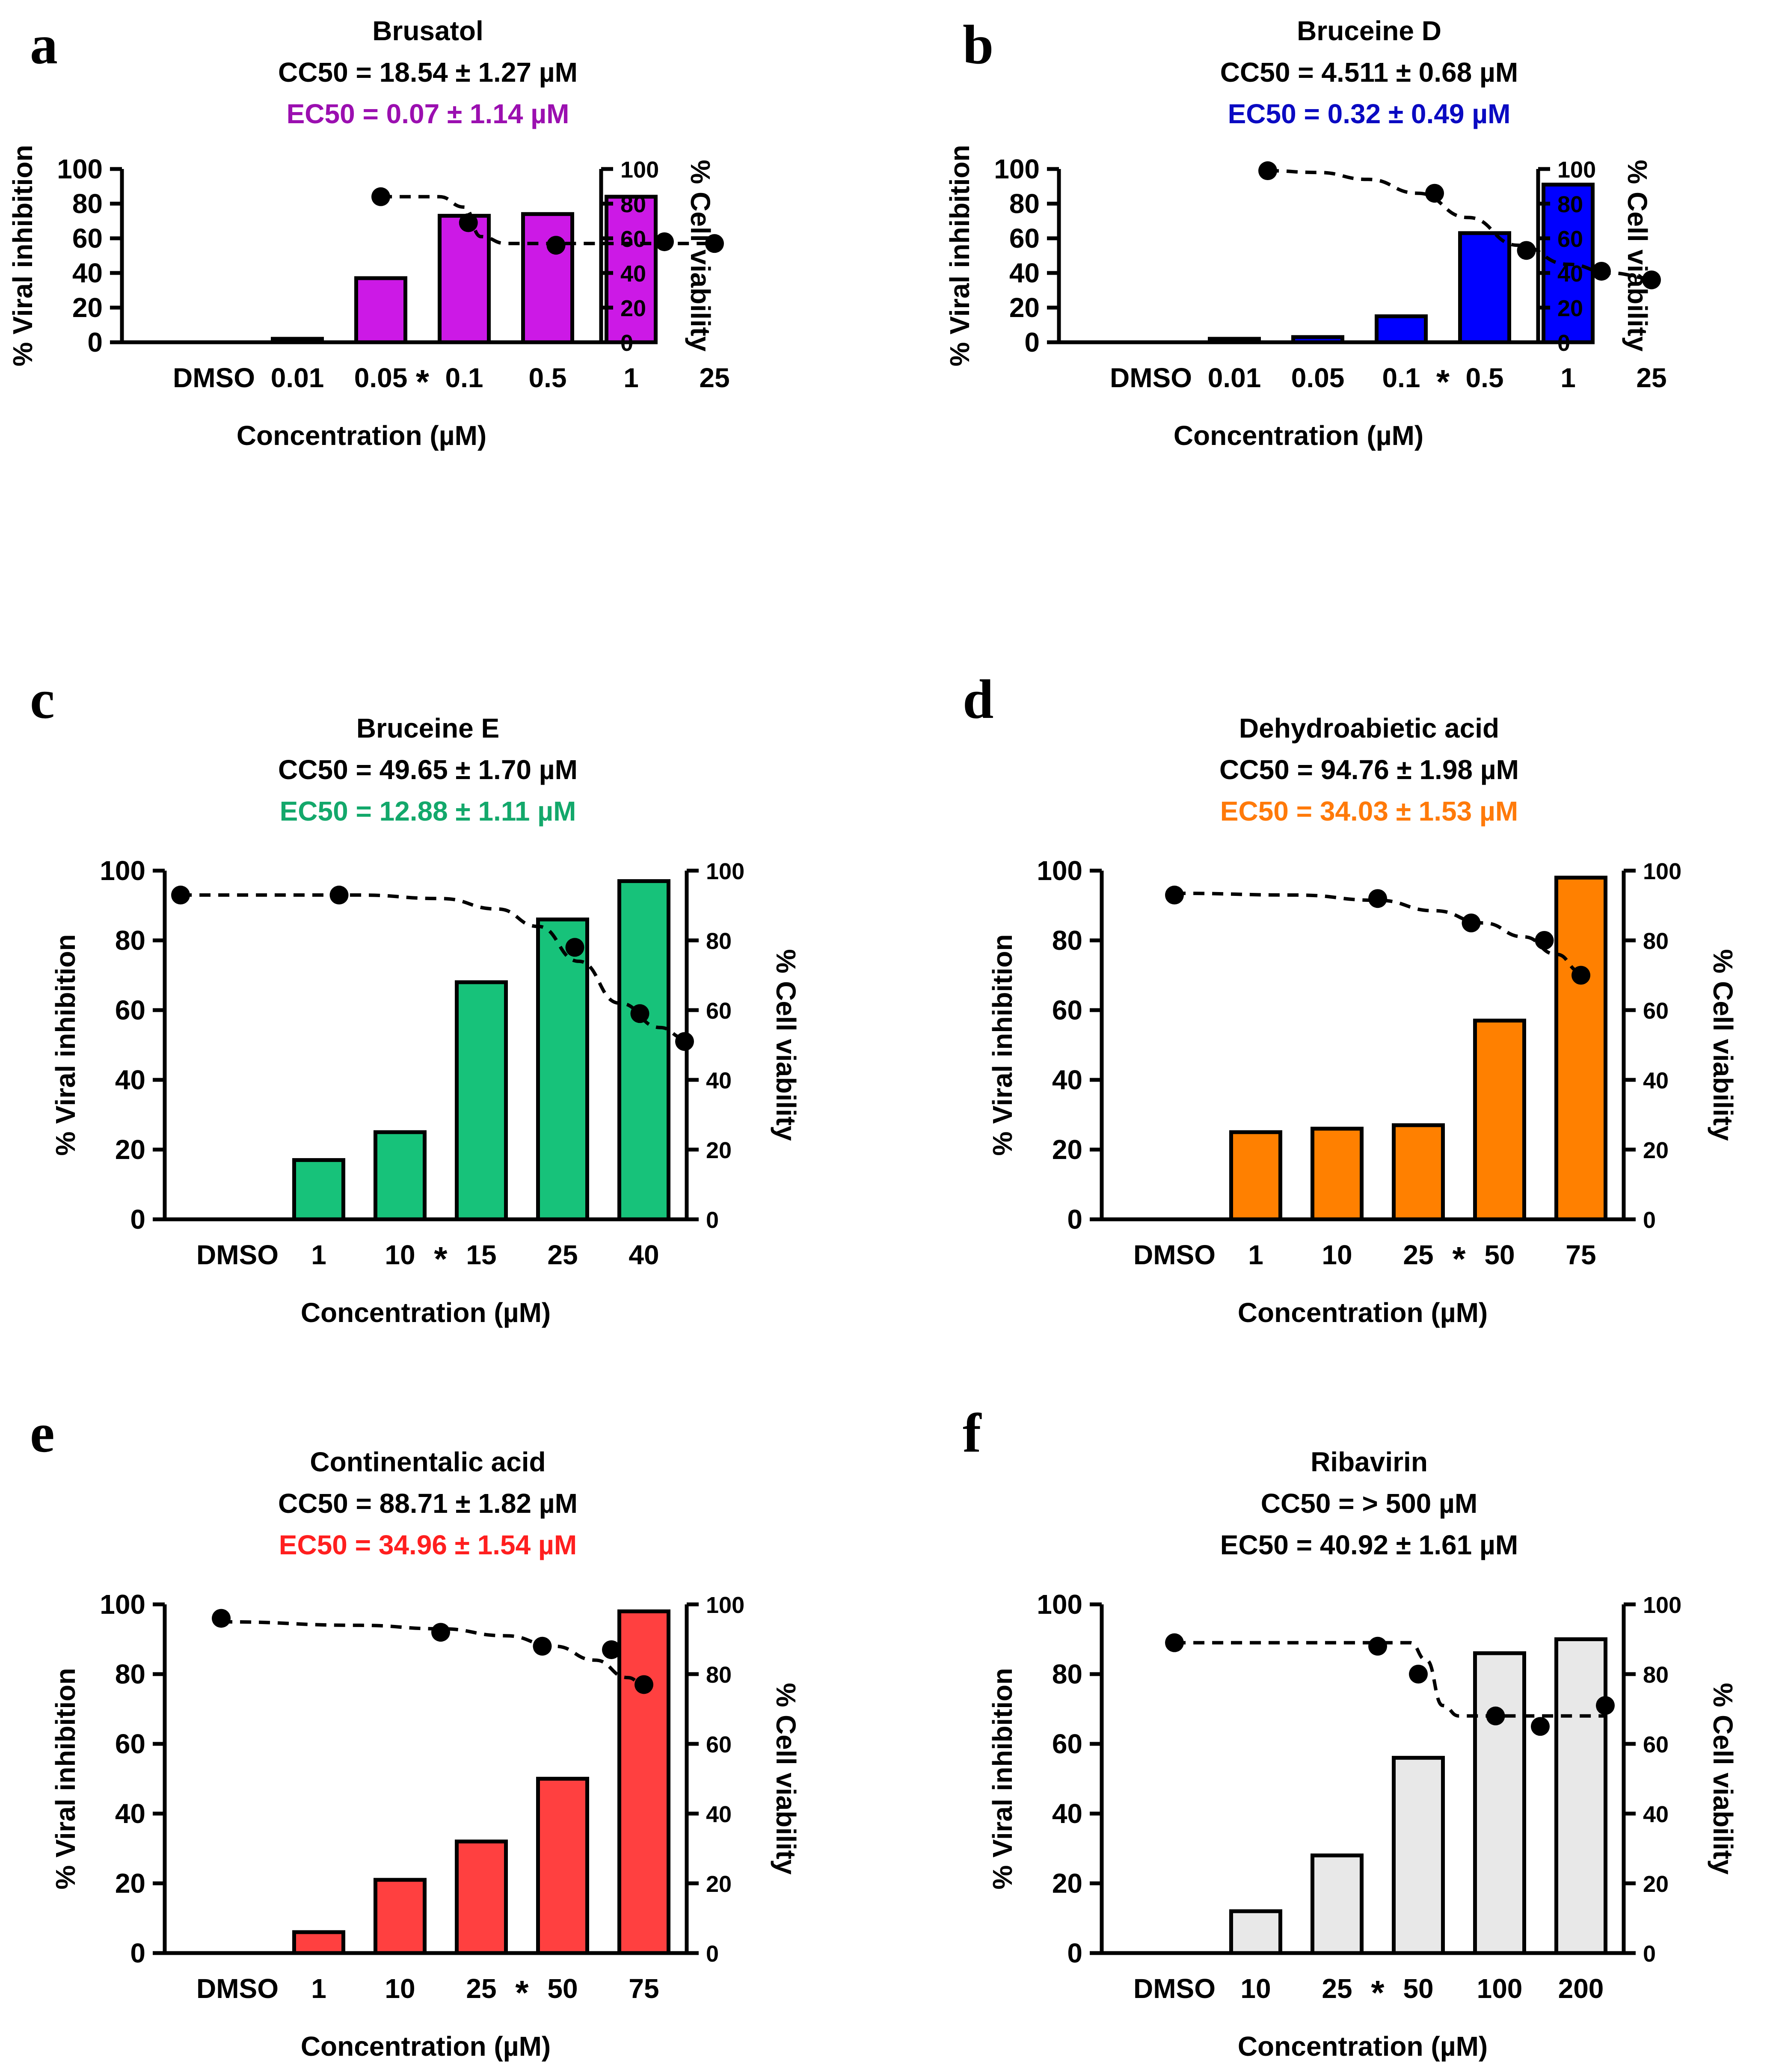  What do you see at coordinates (1067, 1883) in the screenshot?
I see `ytick-label-left-f-1: 20` at bounding box center [1067, 1883].